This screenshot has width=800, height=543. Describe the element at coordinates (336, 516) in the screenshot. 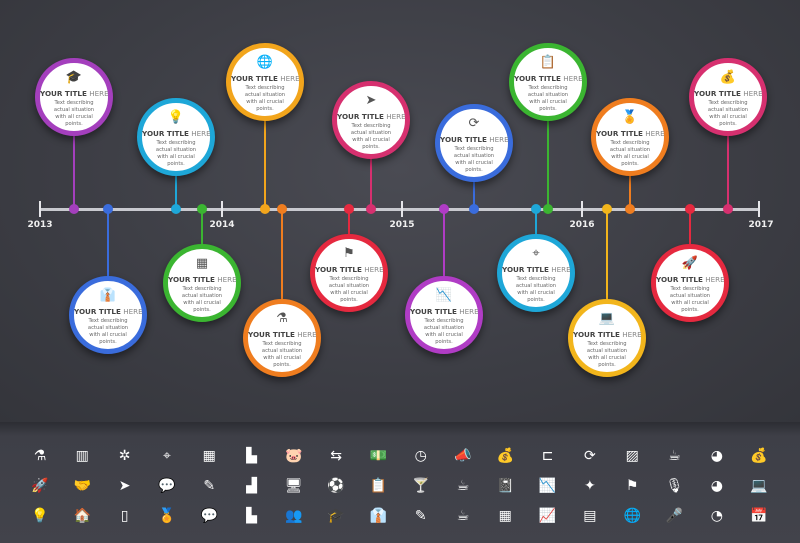

I see `set-icon: 🎓` at that location.